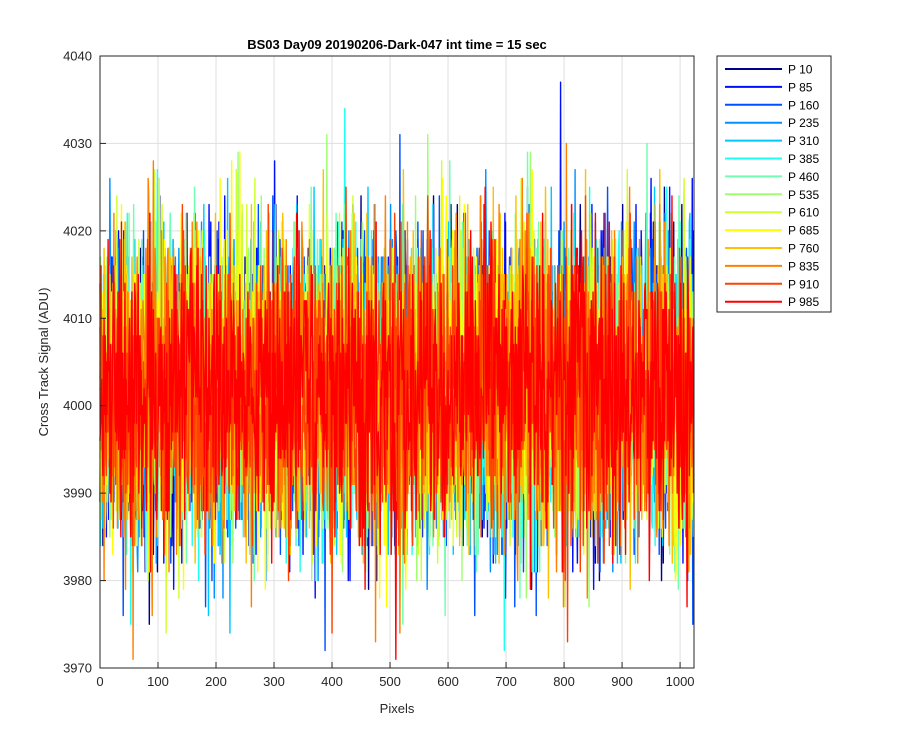 This screenshot has height=750, width=900. What do you see at coordinates (803, 249) in the screenshot?
I see `legend-label: P 760` at bounding box center [803, 249].